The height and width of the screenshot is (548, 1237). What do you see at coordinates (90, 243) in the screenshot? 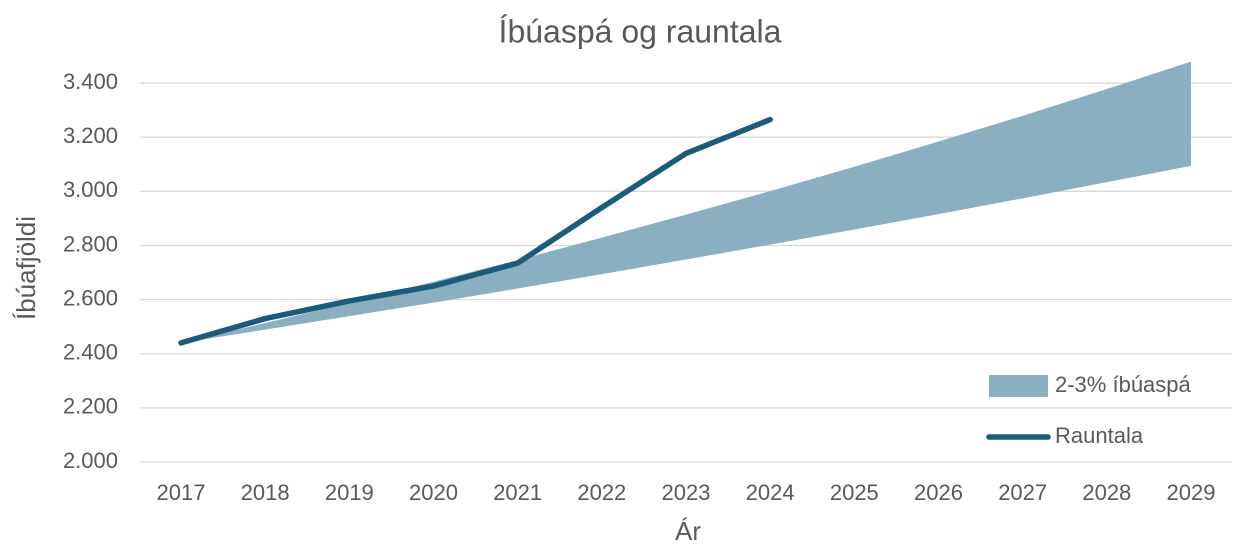
I see `y-tick-label: 2.800` at bounding box center [90, 243].